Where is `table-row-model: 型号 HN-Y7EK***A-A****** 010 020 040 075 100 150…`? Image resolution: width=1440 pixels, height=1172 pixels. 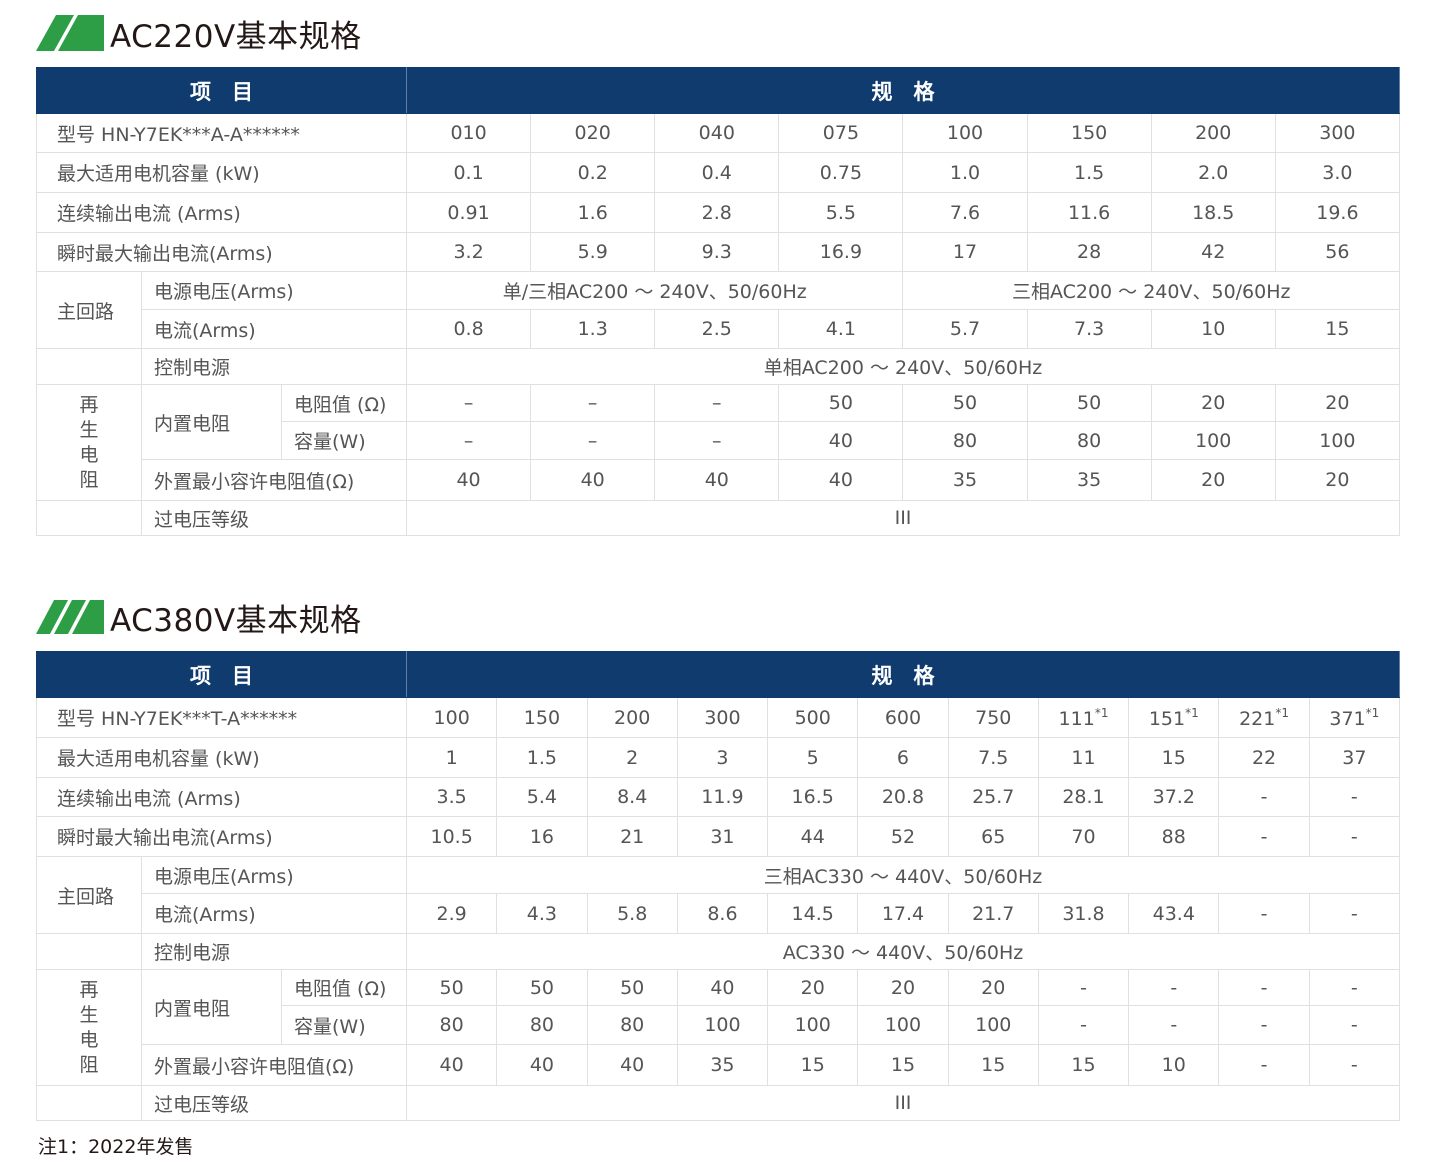 table-row-model: 型号 HN-Y7EK***A-A****** 010 020 040 075 100 150… is located at coordinates (718, 133).